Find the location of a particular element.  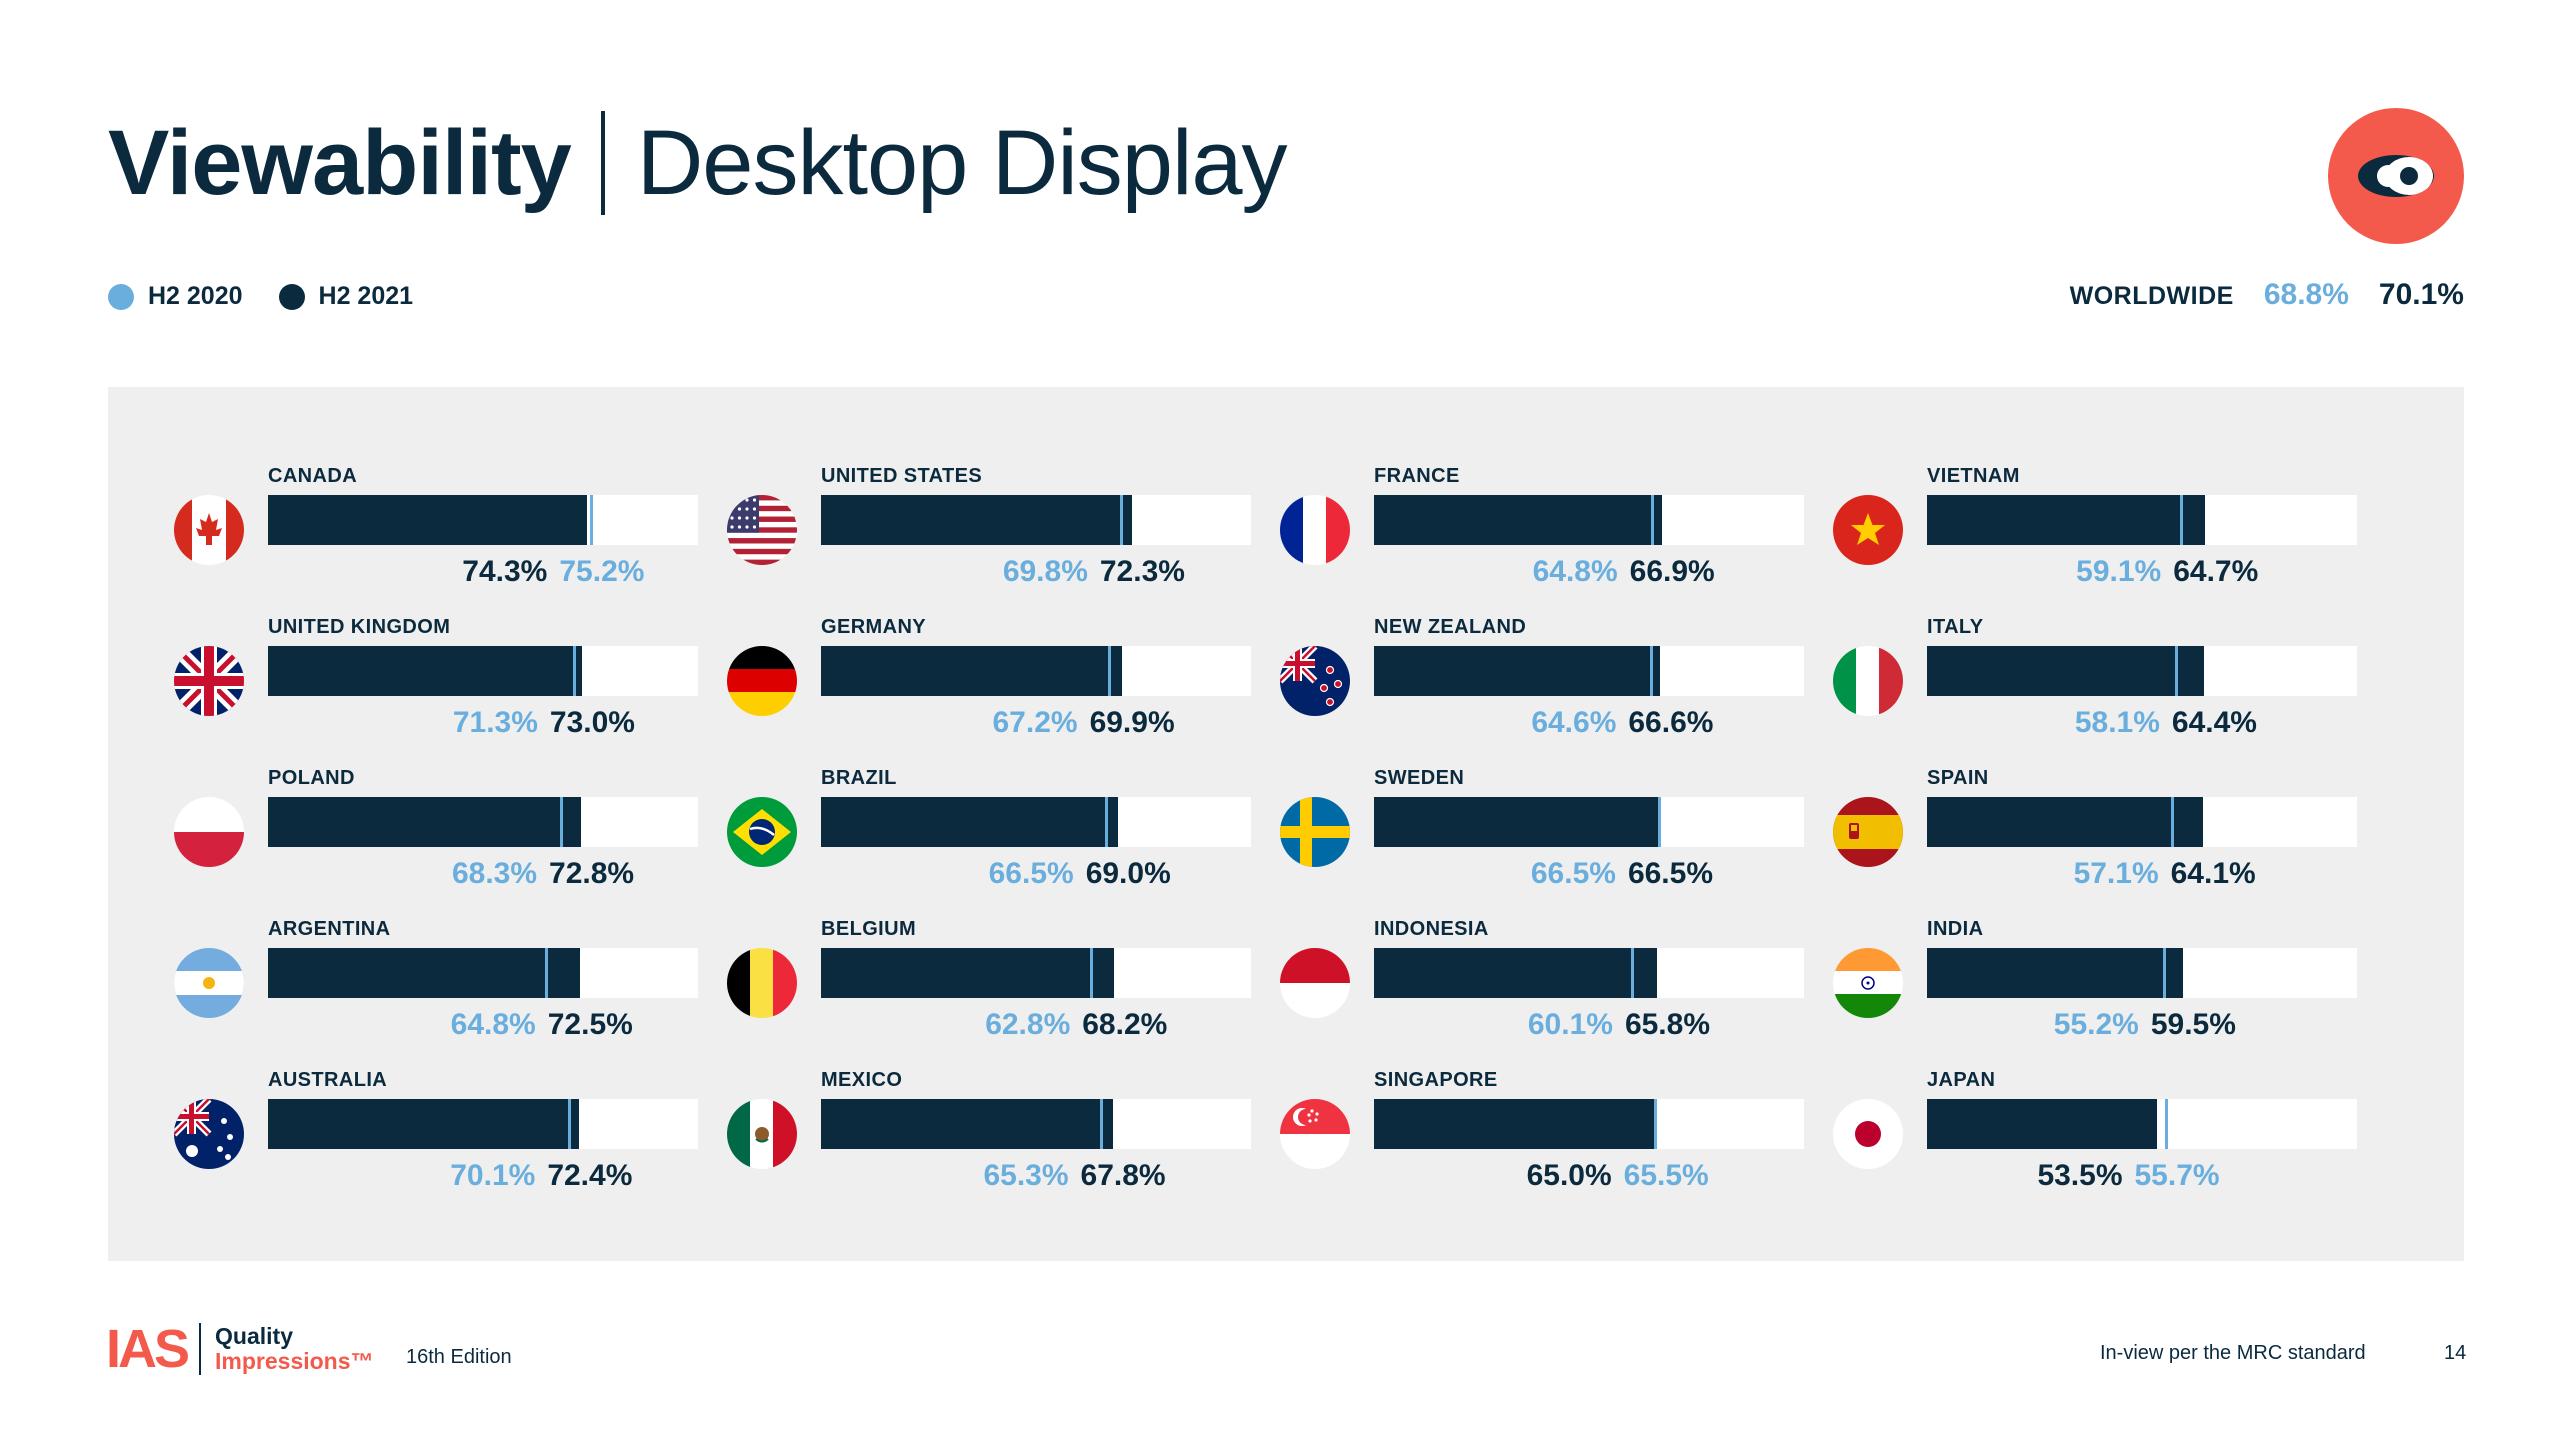

canada-flag-icon is located at coordinates (209, 530).